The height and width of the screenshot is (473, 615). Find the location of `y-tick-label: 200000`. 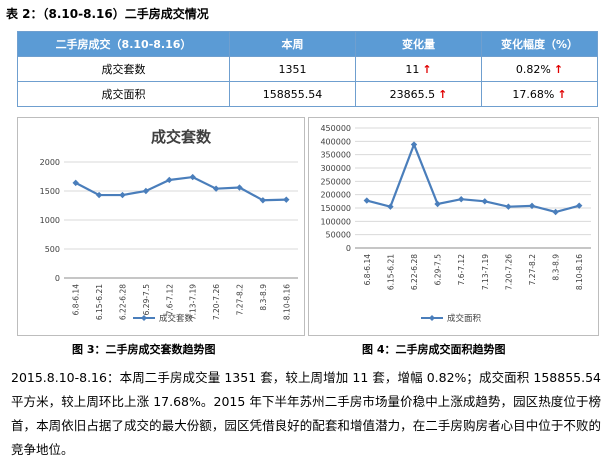

y-tick-label: 200000 is located at coordinates (335, 195).